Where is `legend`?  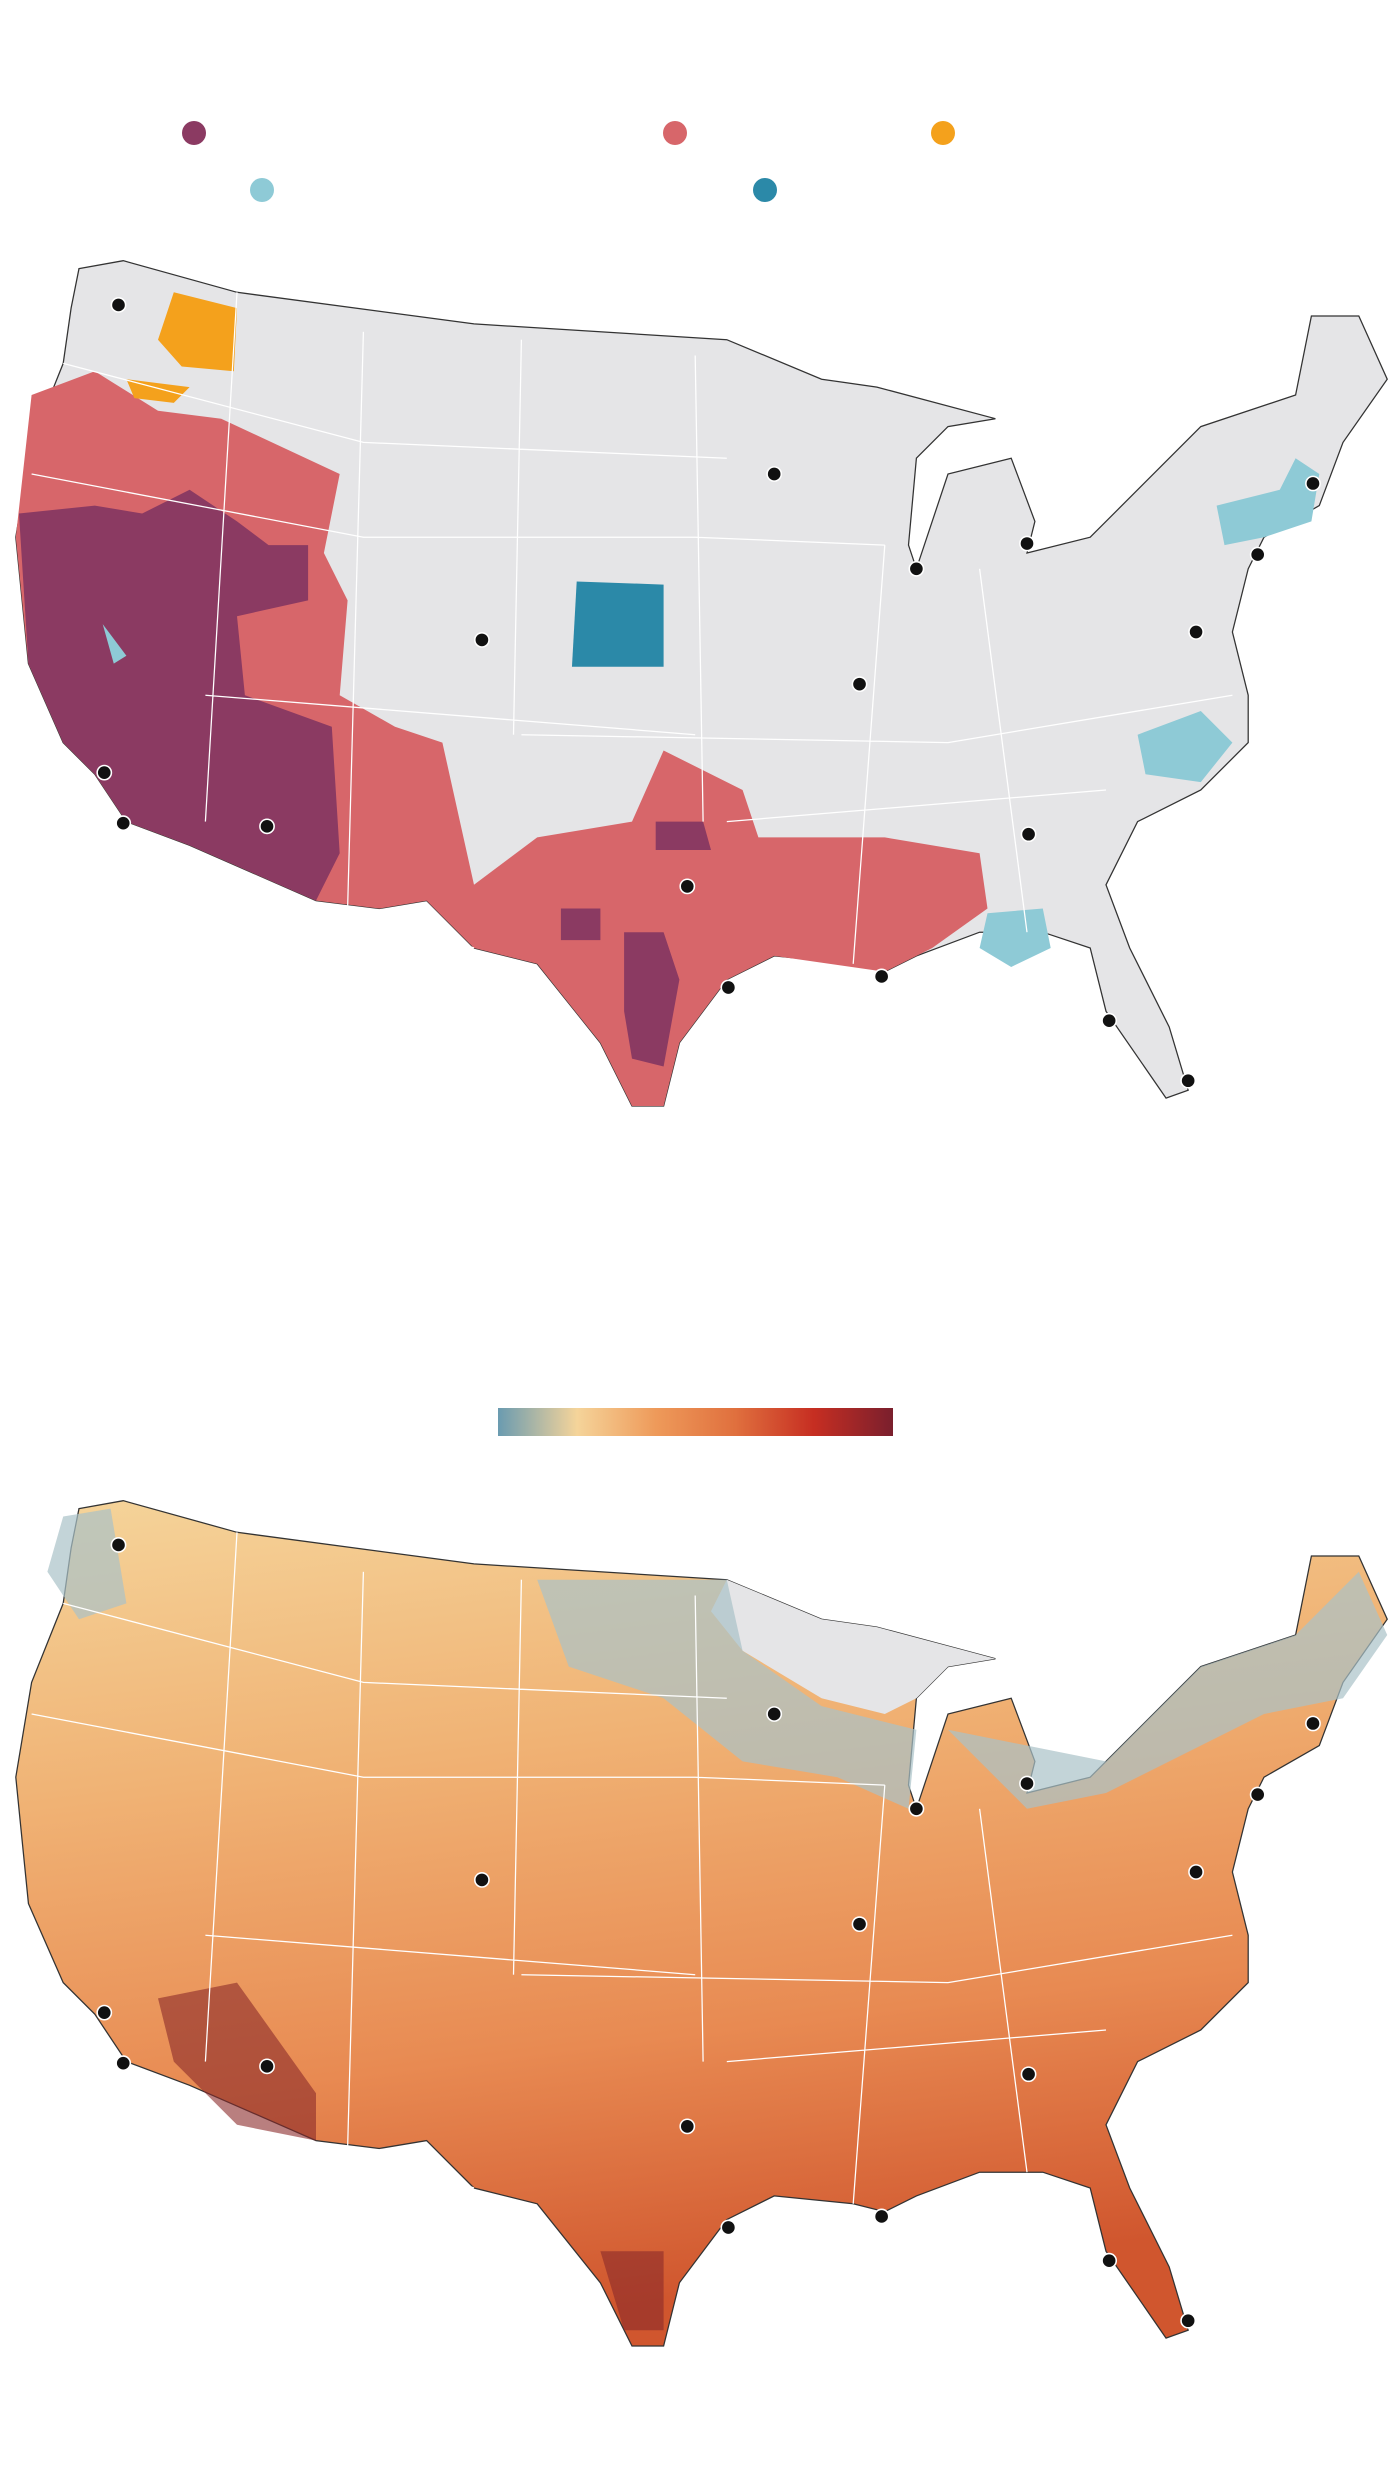
legend is located at coordinates (568, 161).